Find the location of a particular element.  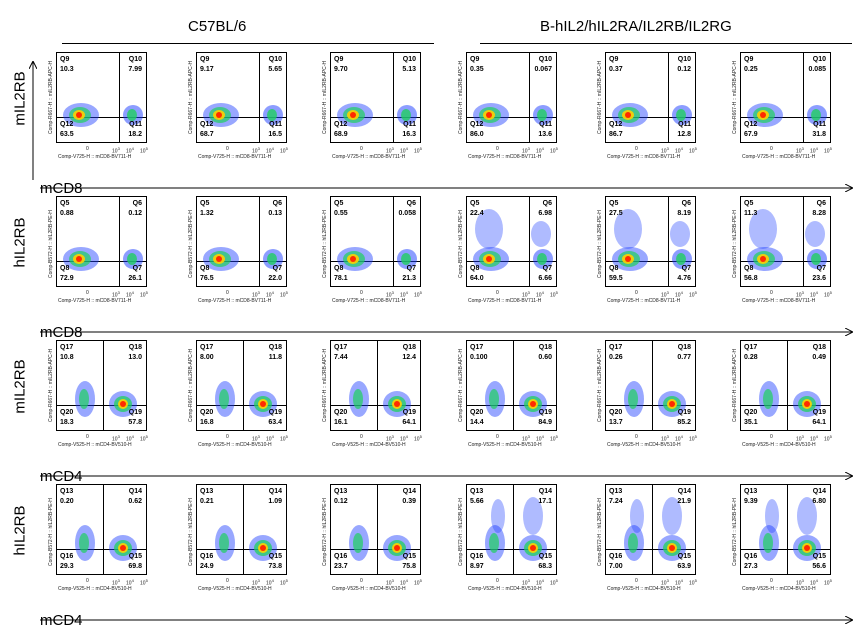

quadrant-value-tl: 9.39 is located at coordinates (751, 501).